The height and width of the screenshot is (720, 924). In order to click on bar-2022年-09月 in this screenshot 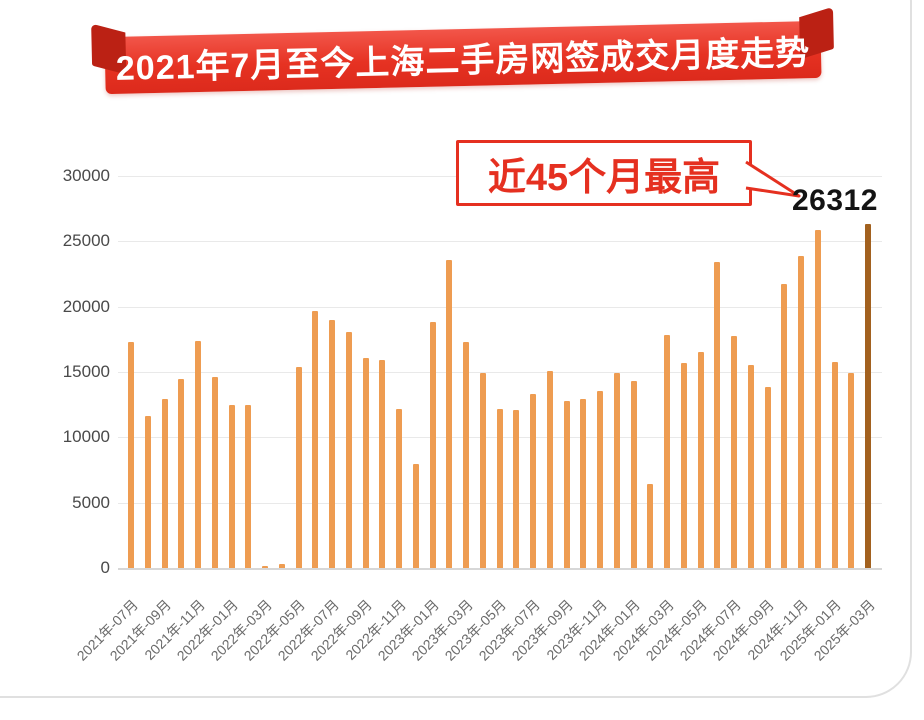, I will do `click(365, 463)`.